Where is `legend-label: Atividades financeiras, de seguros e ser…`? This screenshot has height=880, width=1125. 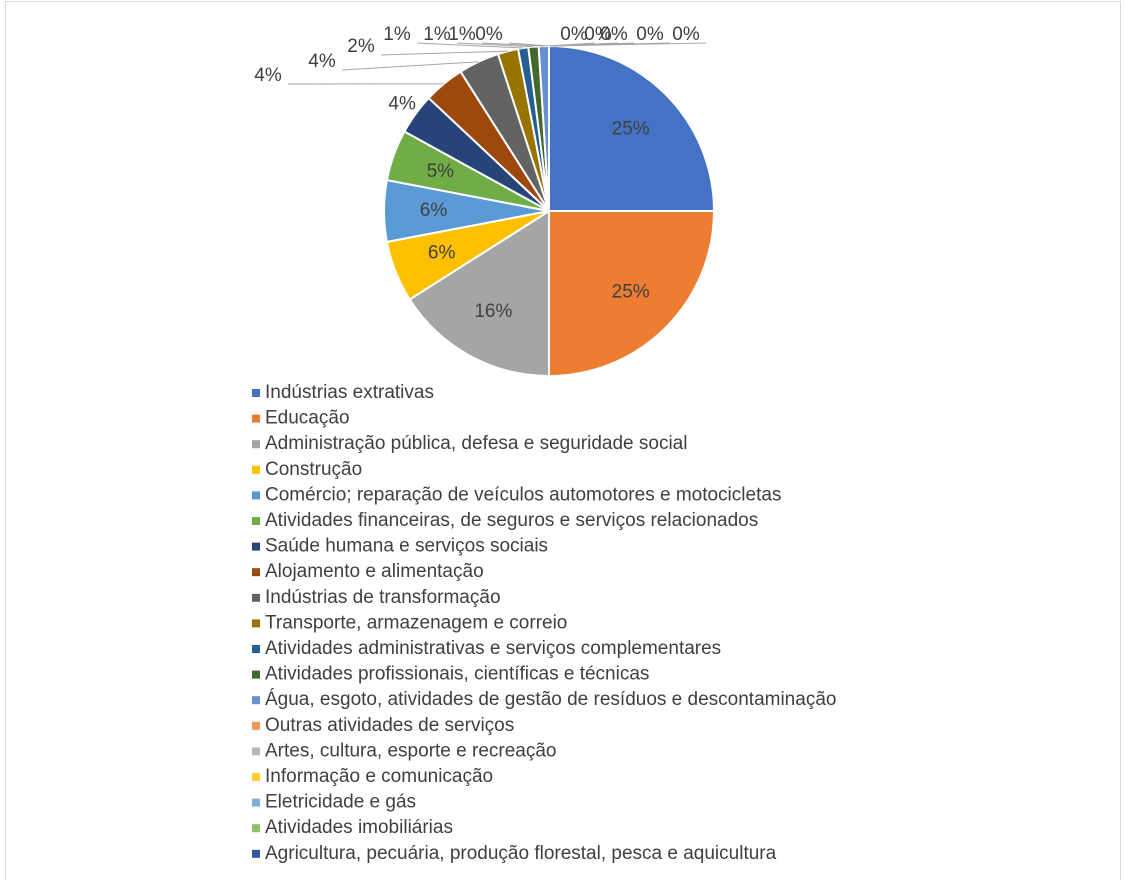 legend-label: Atividades financeiras, de seguros e ser… is located at coordinates (511, 520).